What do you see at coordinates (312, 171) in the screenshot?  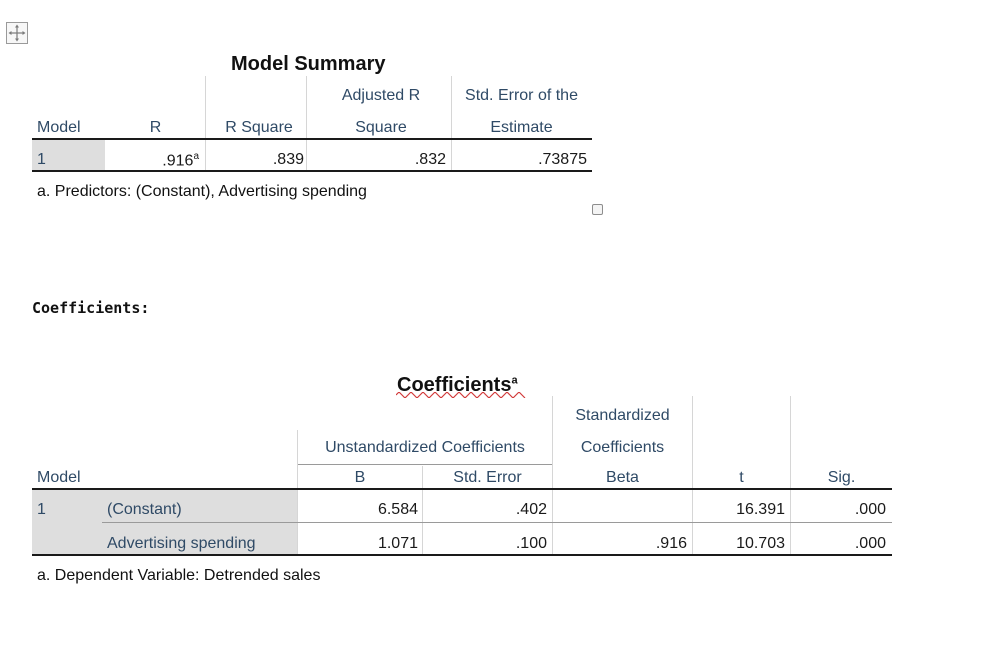 I see `ms-bottom-rule` at bounding box center [312, 171].